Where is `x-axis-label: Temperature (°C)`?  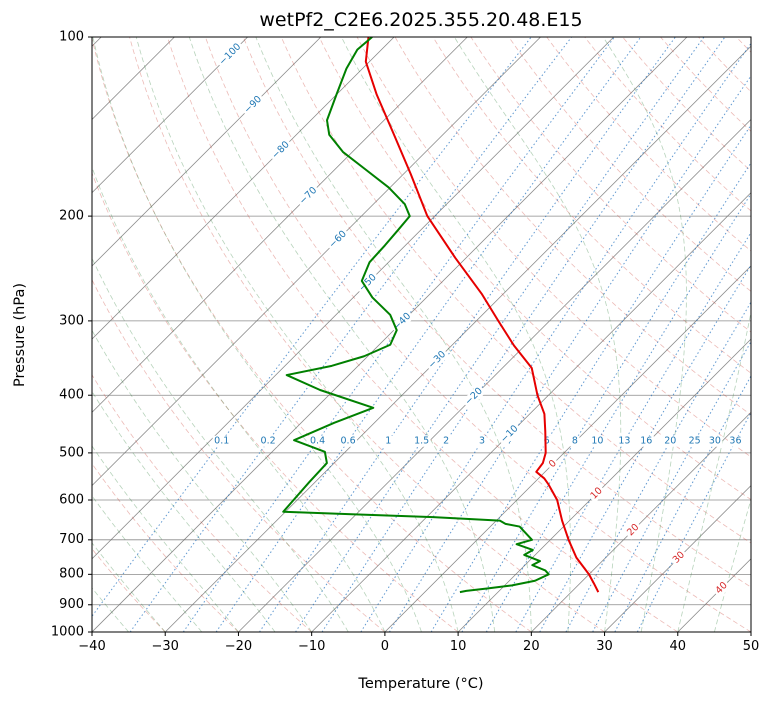 x-axis-label: Temperature (°C) is located at coordinates (421, 684).